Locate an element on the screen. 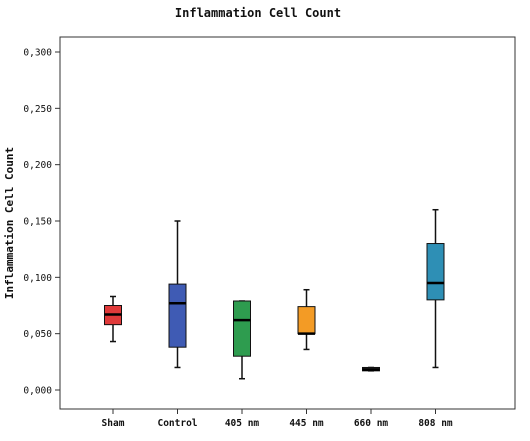  y-axis: 0,000 0,050 0,100 0,150 0,200 0,250 0,300 is located at coordinates (41, 222).